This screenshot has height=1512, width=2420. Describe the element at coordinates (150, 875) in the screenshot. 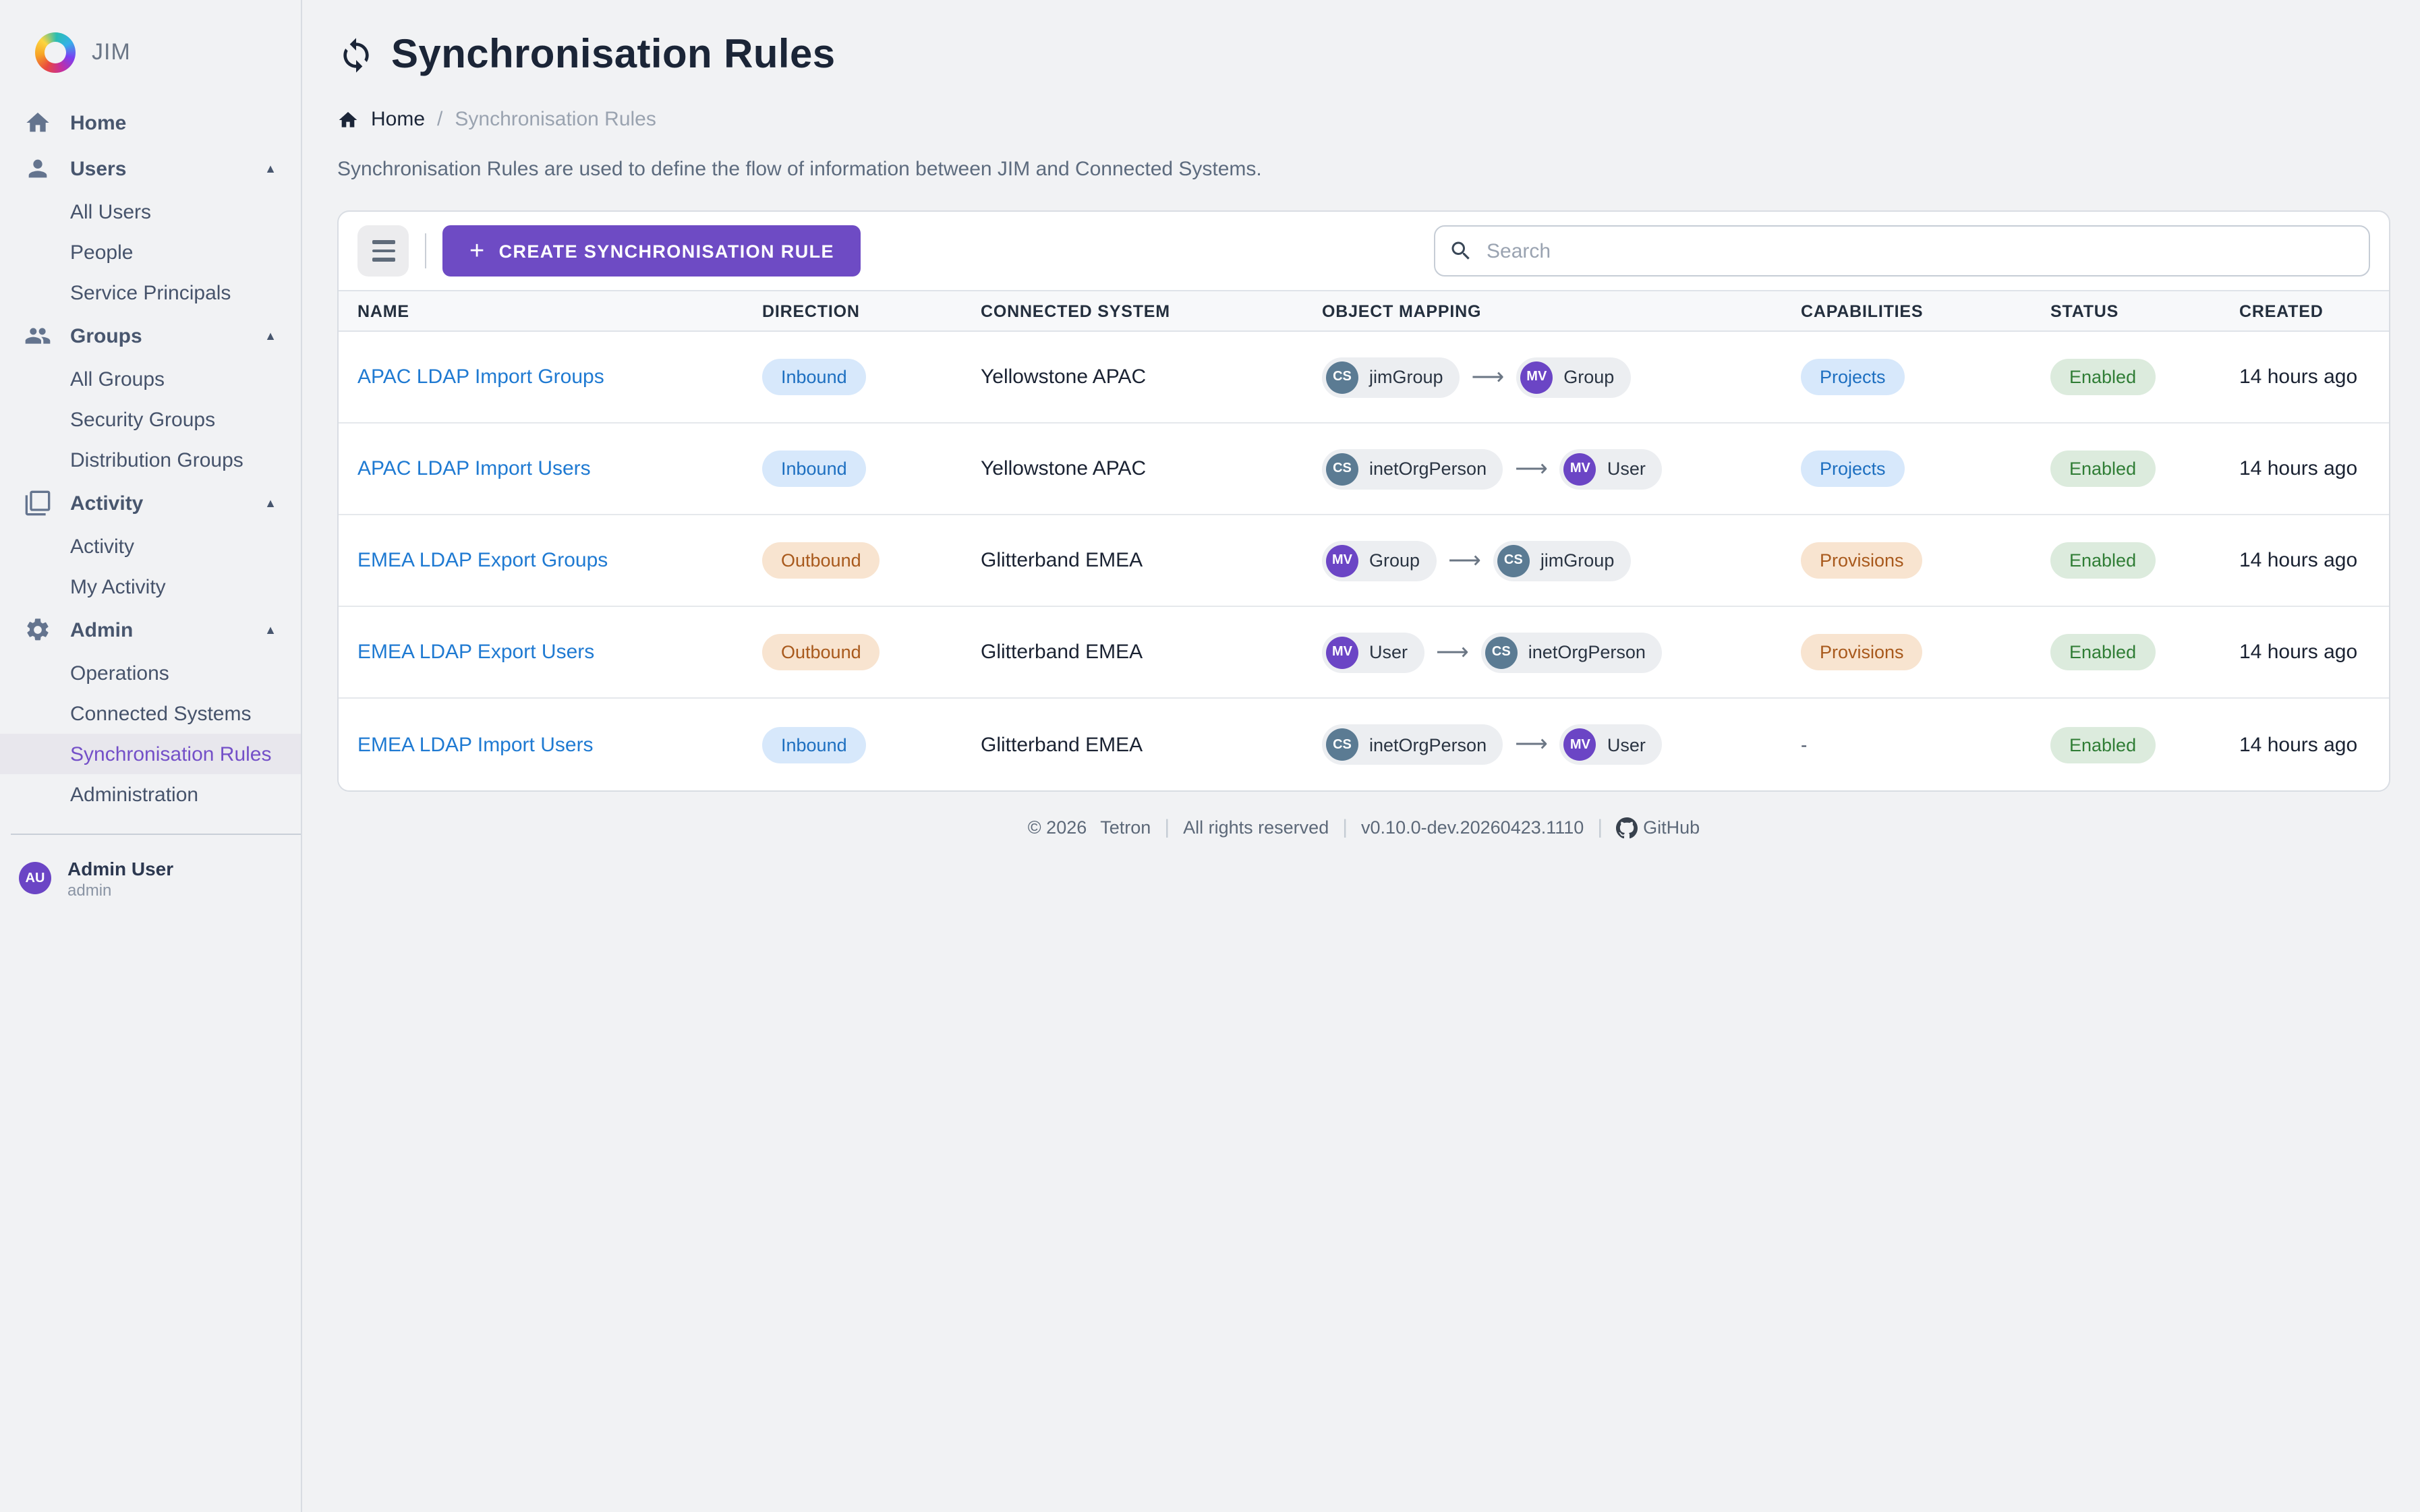

I see `user-profile: AU Admin User admin` at that location.